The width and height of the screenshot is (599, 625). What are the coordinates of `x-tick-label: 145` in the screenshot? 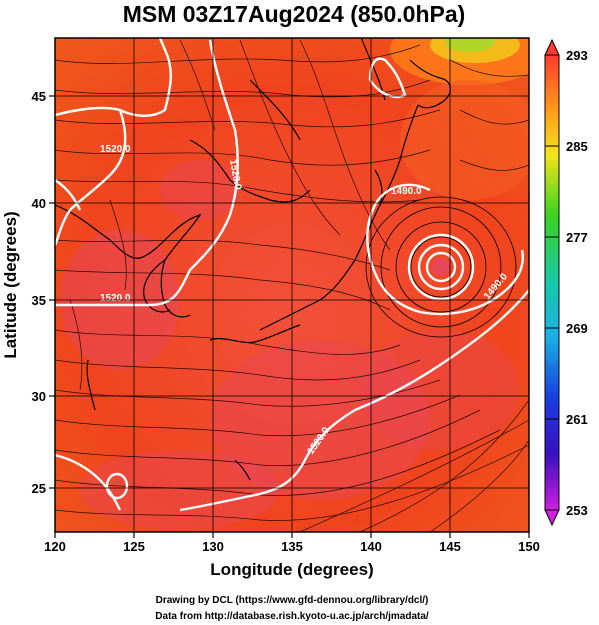 It's located at (450, 546).